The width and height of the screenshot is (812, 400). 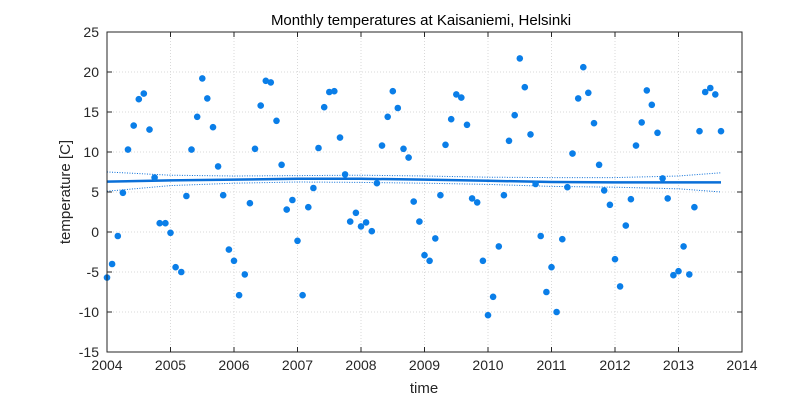 I want to click on trend-line-group, so click(x=413, y=180).